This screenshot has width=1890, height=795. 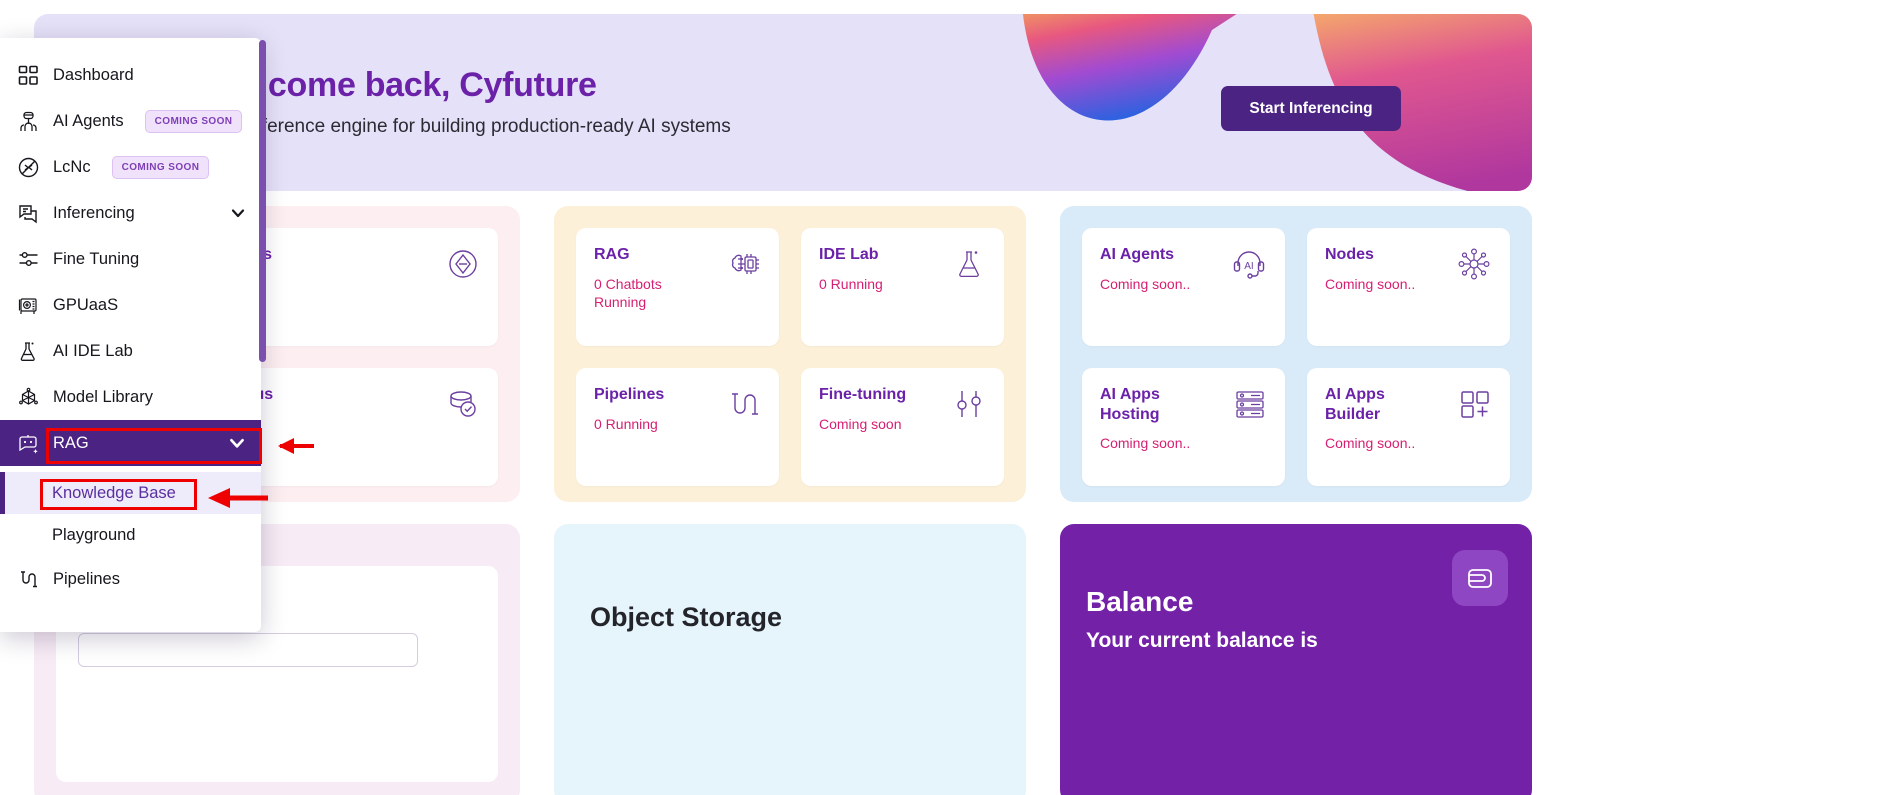 I want to click on card-status: Coming soon, so click(x=860, y=423).